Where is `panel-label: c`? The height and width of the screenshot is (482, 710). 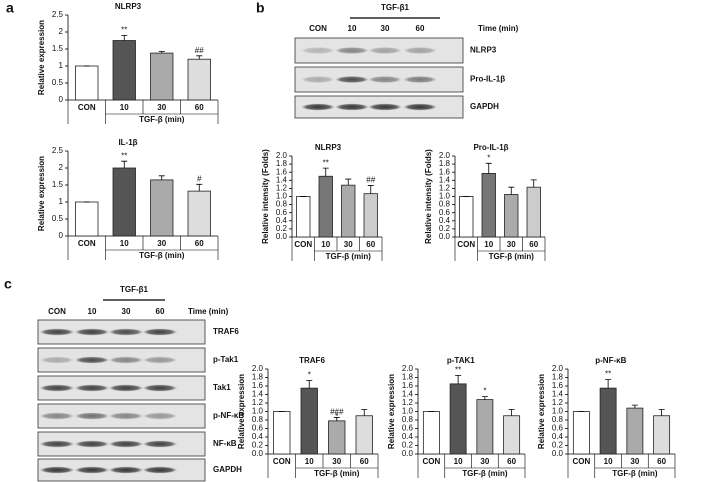 panel-label: c is located at coordinates (8, 284).